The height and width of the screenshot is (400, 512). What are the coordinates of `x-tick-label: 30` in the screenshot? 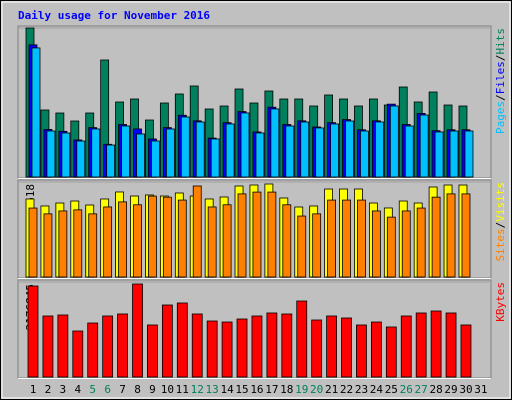 It's located at (465, 389).